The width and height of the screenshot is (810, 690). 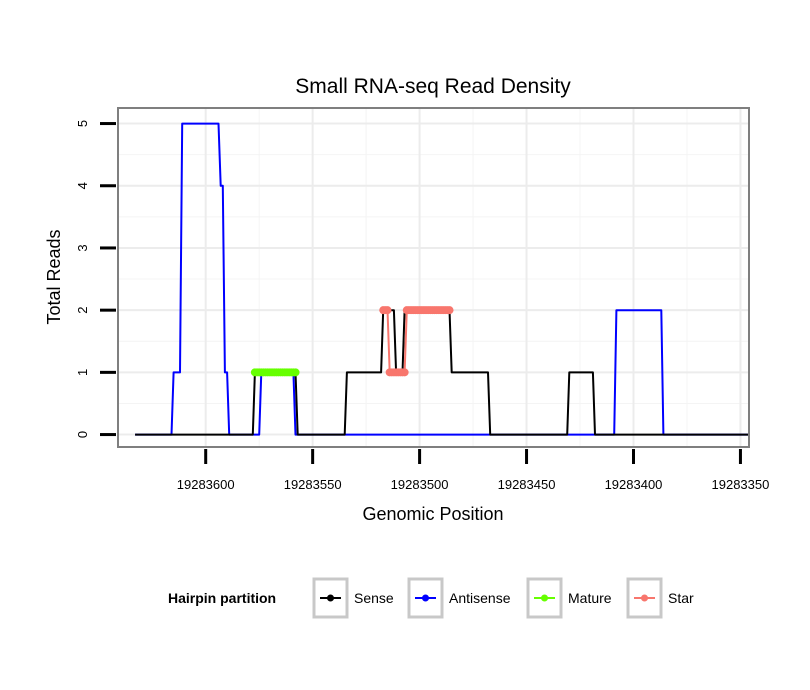 What do you see at coordinates (82, 123) in the screenshot?
I see `y-tick-label: 5` at bounding box center [82, 123].